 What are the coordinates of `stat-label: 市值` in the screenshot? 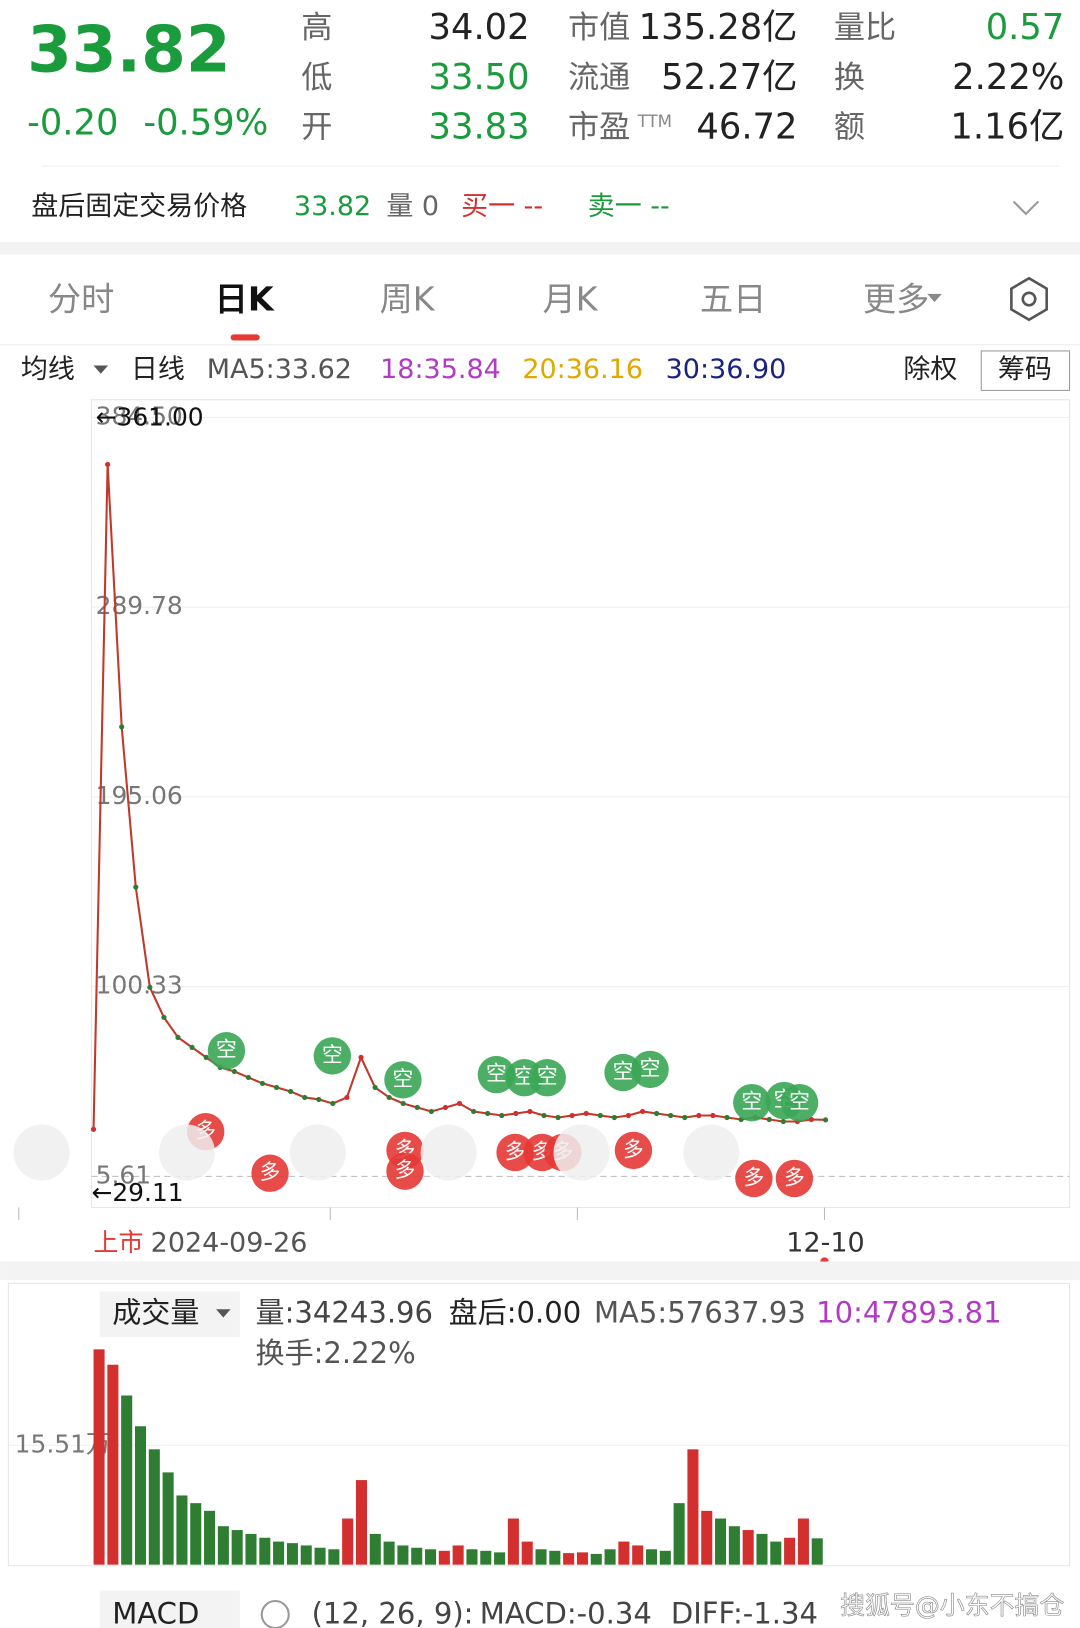 It's located at (599, 28).